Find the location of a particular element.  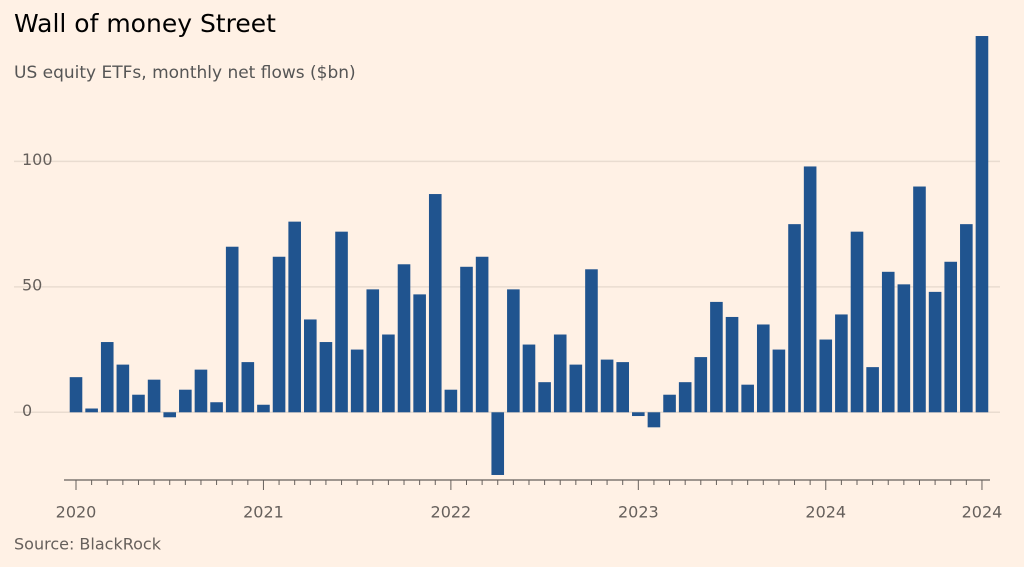

x-tick-label: 2023 is located at coordinates (638, 512).